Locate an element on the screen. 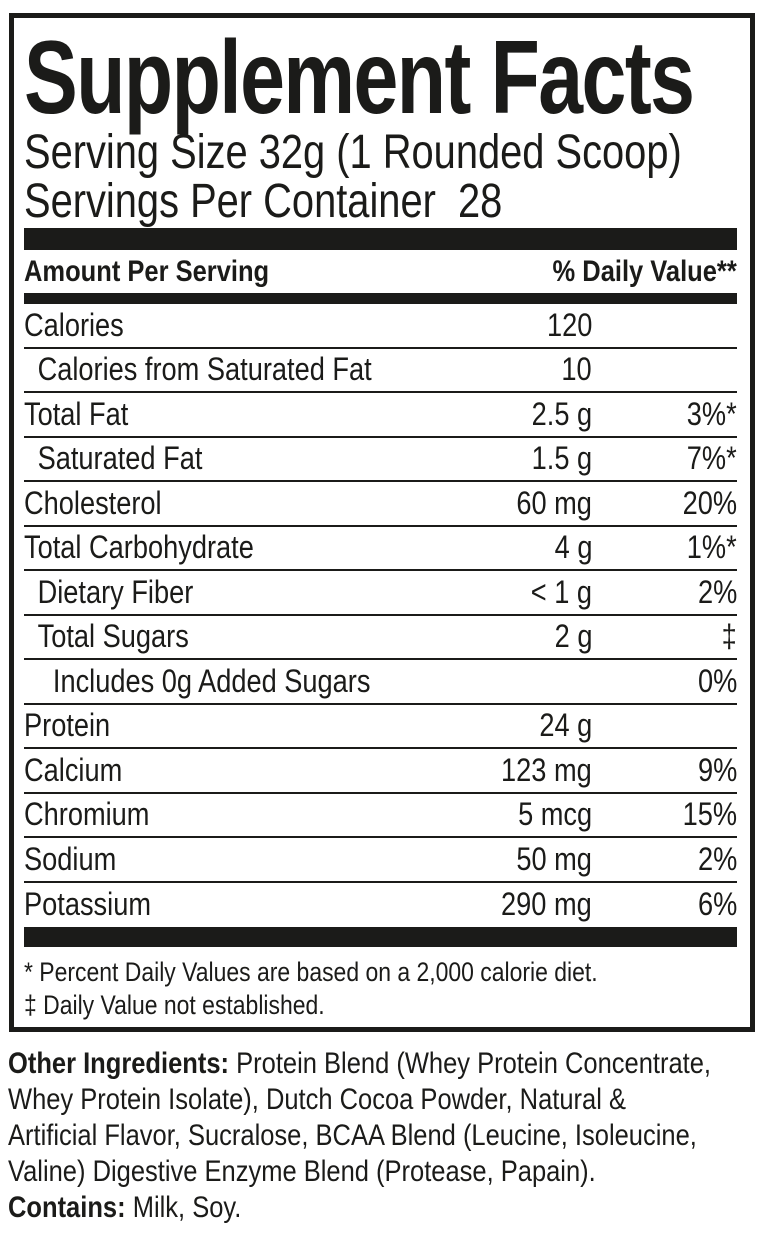  nutrient-daily-value-text: 20% is located at coordinates (709, 502).